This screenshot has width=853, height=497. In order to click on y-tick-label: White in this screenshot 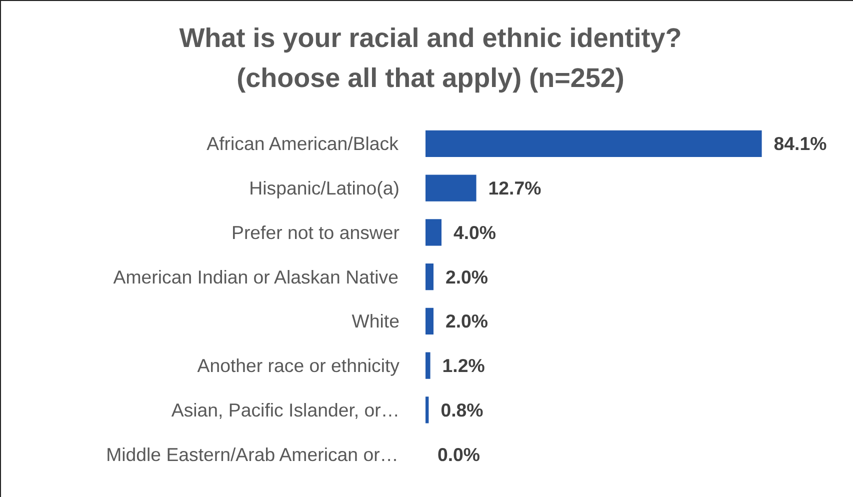, I will do `click(376, 321)`.